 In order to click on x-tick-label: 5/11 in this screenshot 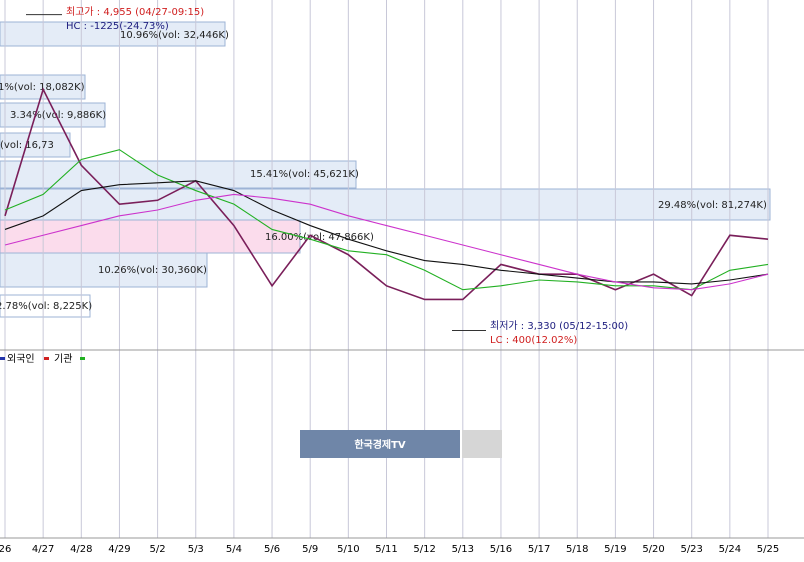, I will do `click(386, 549)`.